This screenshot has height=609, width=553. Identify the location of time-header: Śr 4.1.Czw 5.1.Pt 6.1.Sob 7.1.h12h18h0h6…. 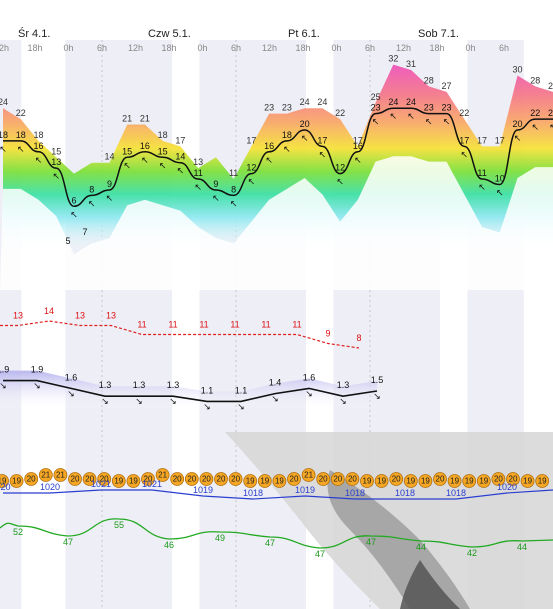
(254, 40).